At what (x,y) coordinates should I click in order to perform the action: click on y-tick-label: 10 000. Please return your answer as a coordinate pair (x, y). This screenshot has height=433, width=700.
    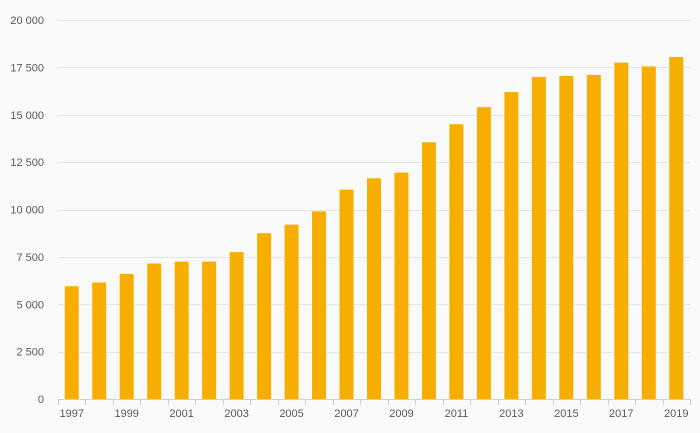
    Looking at the image, I should click on (27, 211).